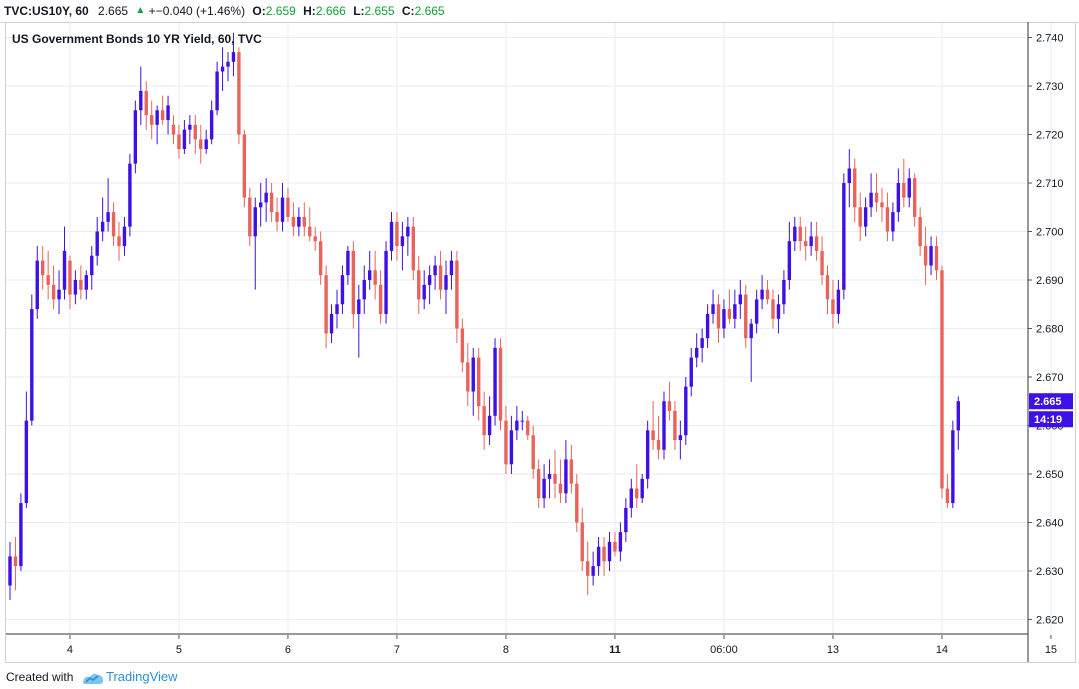  I want to click on tradingview-brand: TradingView, so click(142, 676).